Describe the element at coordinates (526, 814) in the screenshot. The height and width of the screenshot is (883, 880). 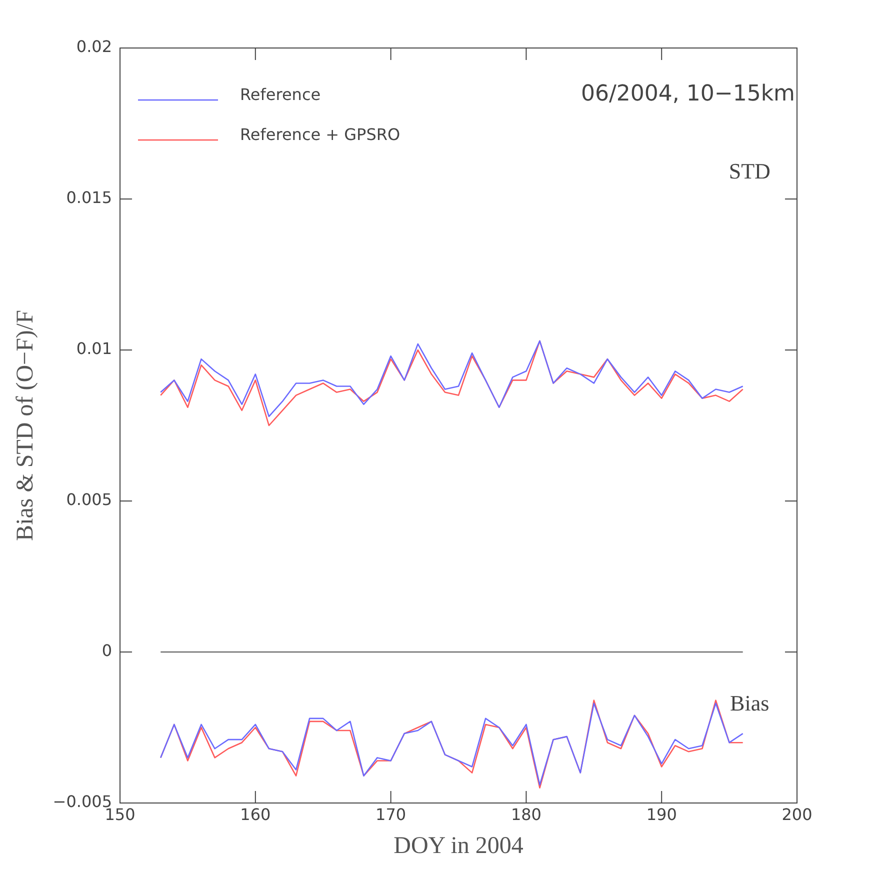
I see `x-tick-label: 180` at that location.